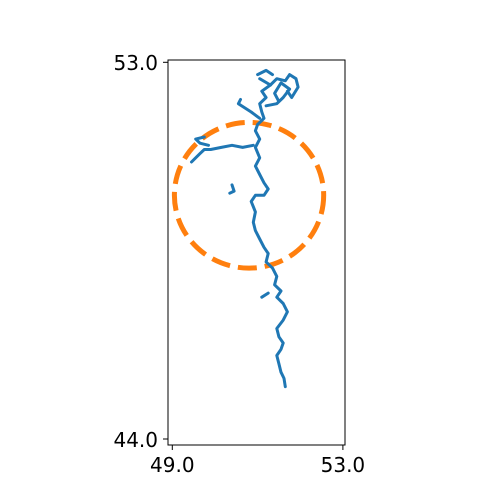 This screenshot has width=500, height=500. What do you see at coordinates (172, 465) in the screenshot?
I see `x-tick-label: 49.0` at bounding box center [172, 465].